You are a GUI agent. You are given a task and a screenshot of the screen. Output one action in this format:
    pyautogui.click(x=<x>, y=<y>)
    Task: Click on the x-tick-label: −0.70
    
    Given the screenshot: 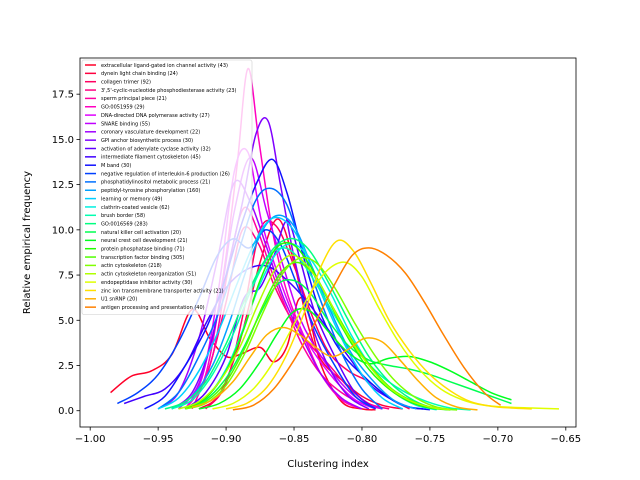 What is the action you would take?
    pyautogui.click(x=498, y=439)
    